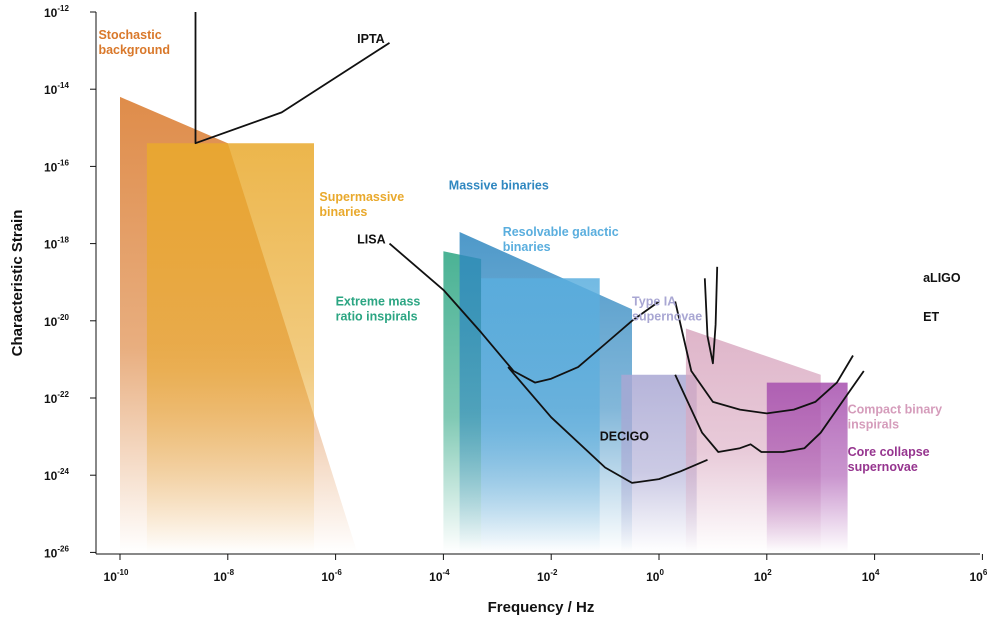 This screenshot has height=621, width=987. What do you see at coordinates (116, 576) in the screenshot?
I see `x-tick-label: 10⁻¹⁰` at bounding box center [116, 576].